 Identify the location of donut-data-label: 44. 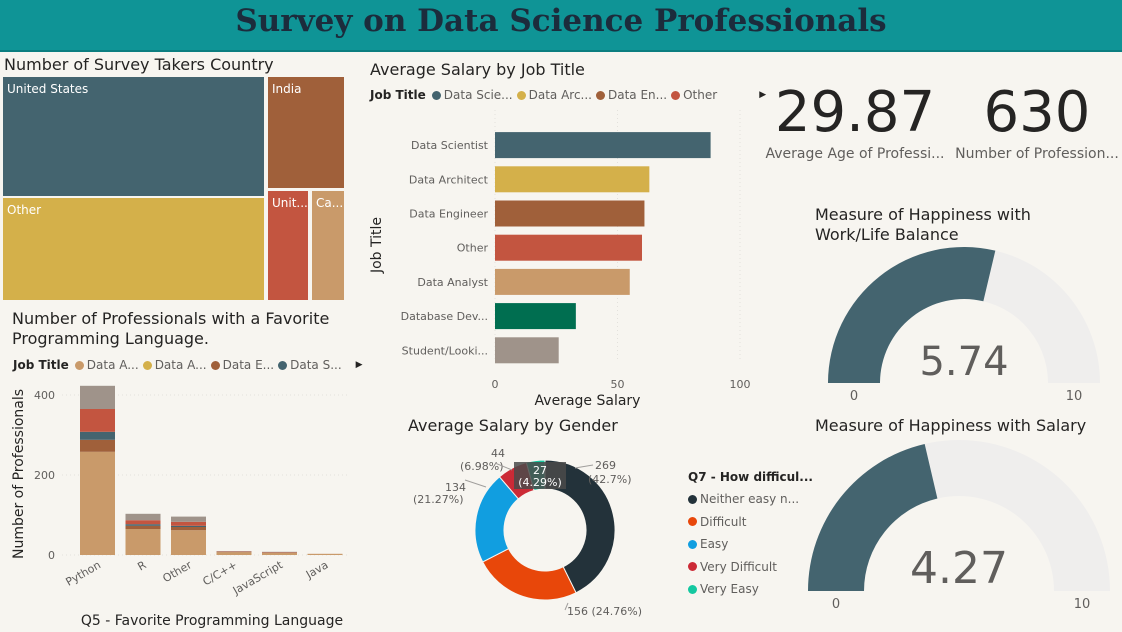
(498, 453).